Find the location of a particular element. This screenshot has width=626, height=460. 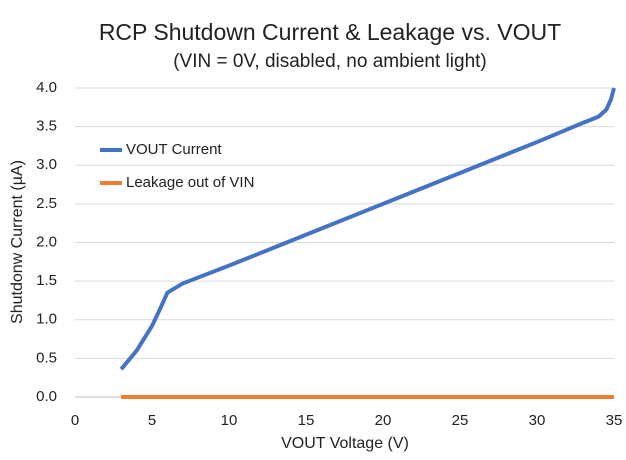

x-tick-label: 5 is located at coordinates (152, 420).